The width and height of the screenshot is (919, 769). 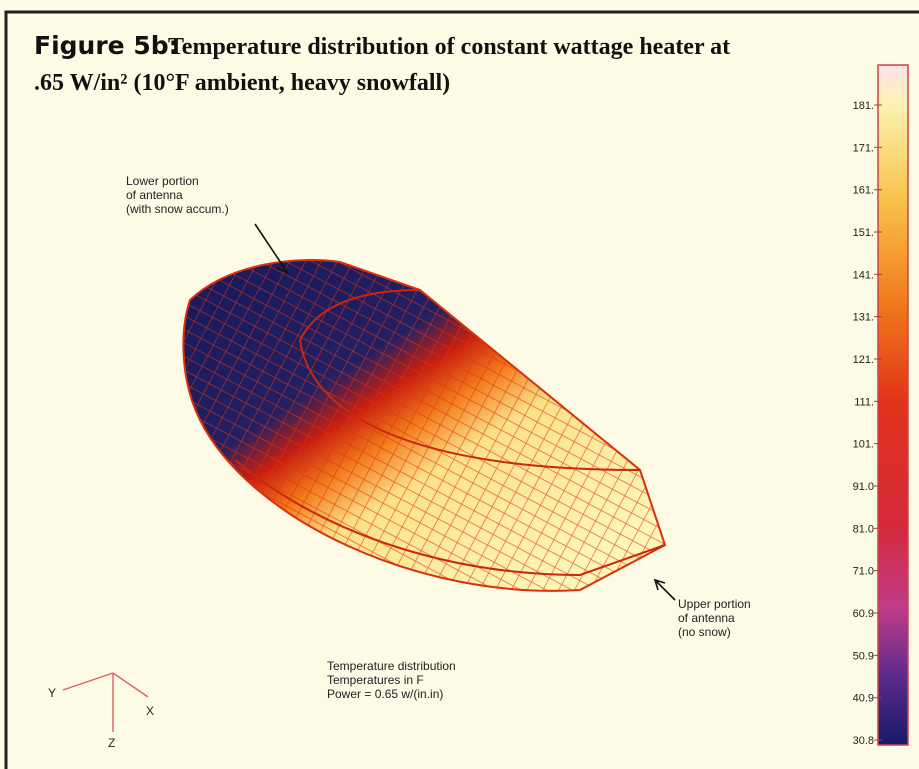 I want to click on colorbar-label: 181., so click(x=863, y=106).